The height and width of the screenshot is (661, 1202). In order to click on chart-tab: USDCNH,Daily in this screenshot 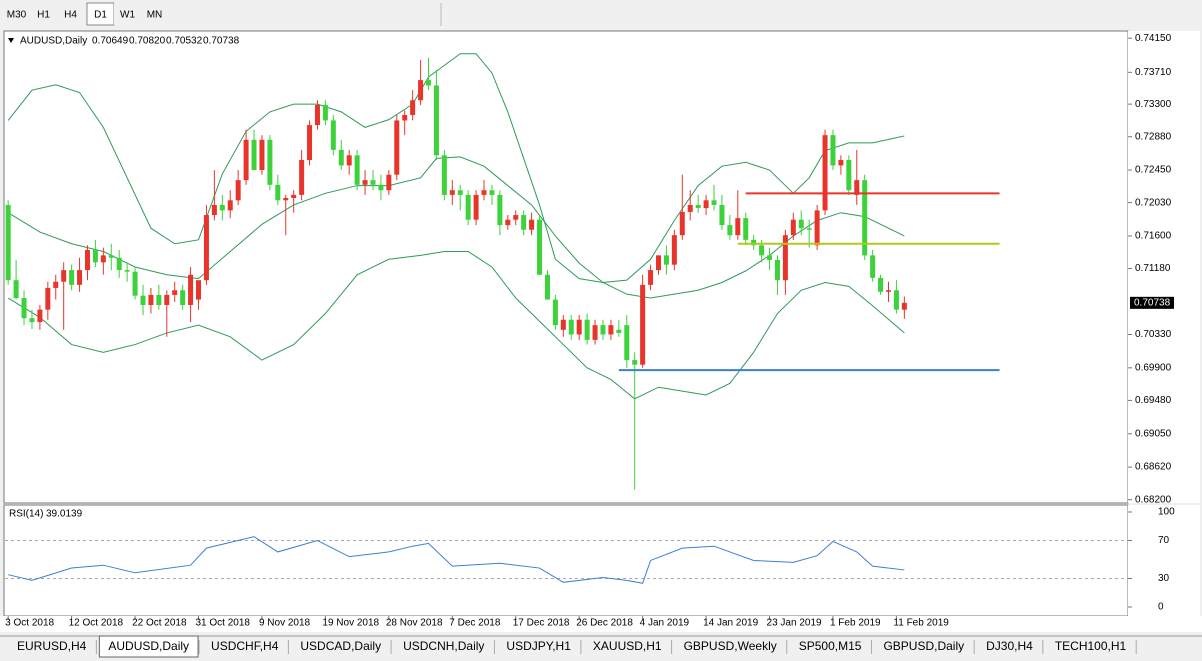, I will do `click(444, 646)`.